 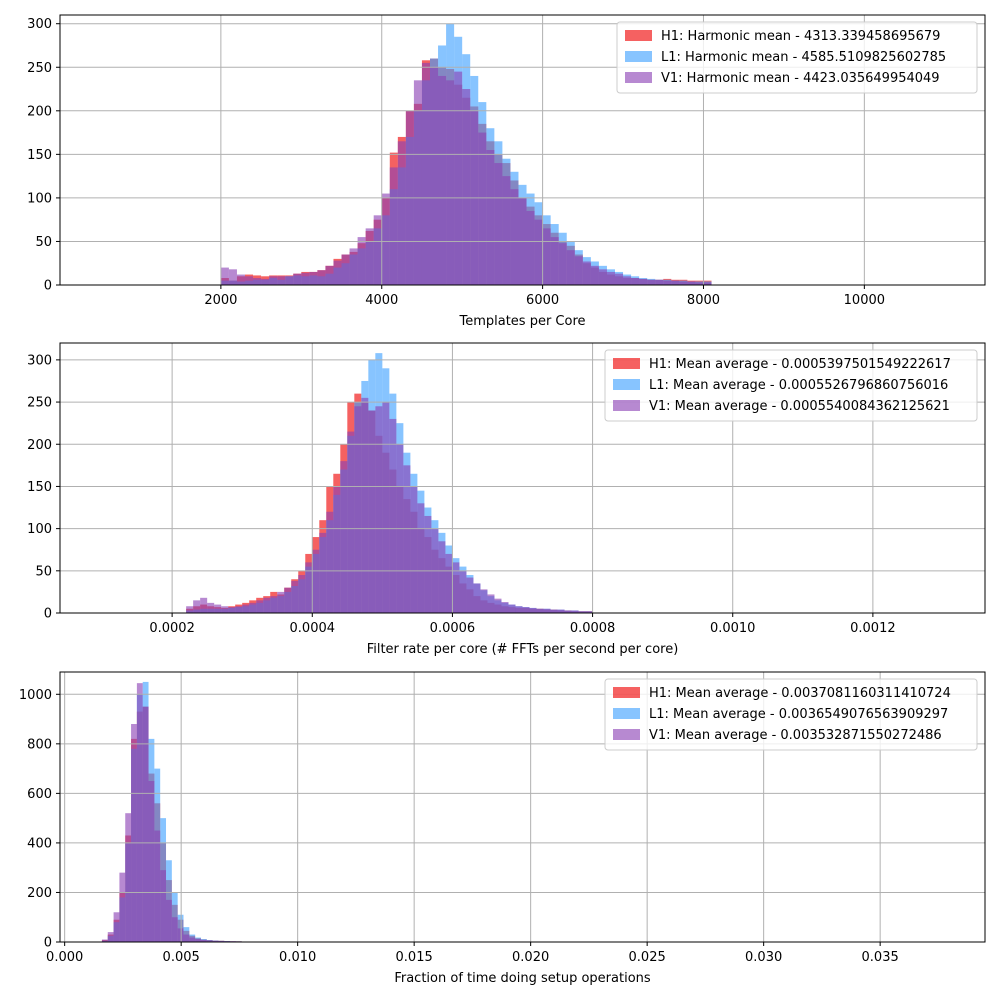 I want to click on x-tick-label: 0.0008, so click(x=593, y=628).